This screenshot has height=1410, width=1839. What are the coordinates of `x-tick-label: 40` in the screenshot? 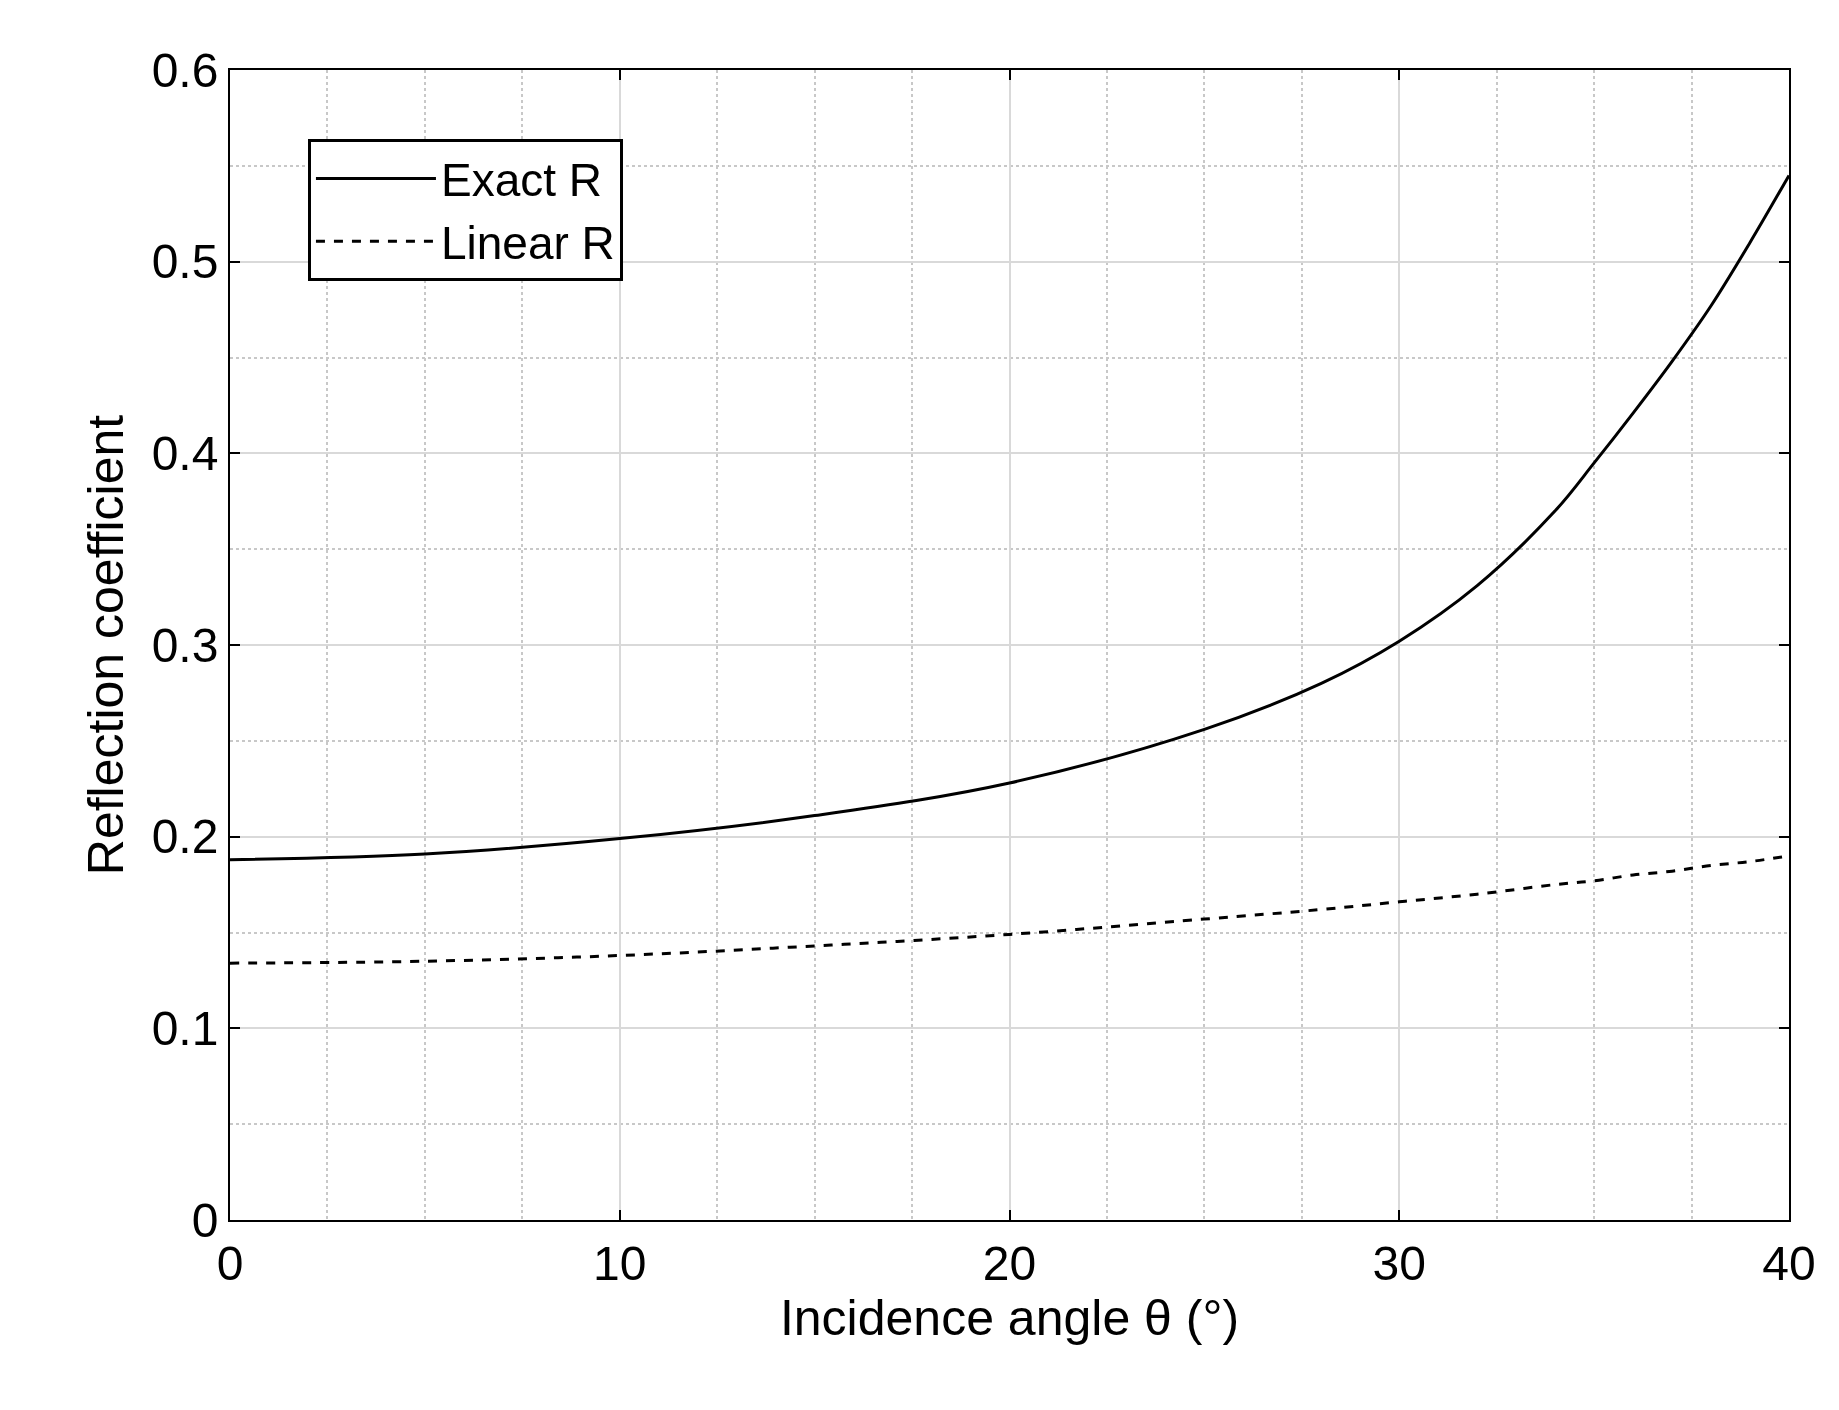 It's located at (1789, 1263).